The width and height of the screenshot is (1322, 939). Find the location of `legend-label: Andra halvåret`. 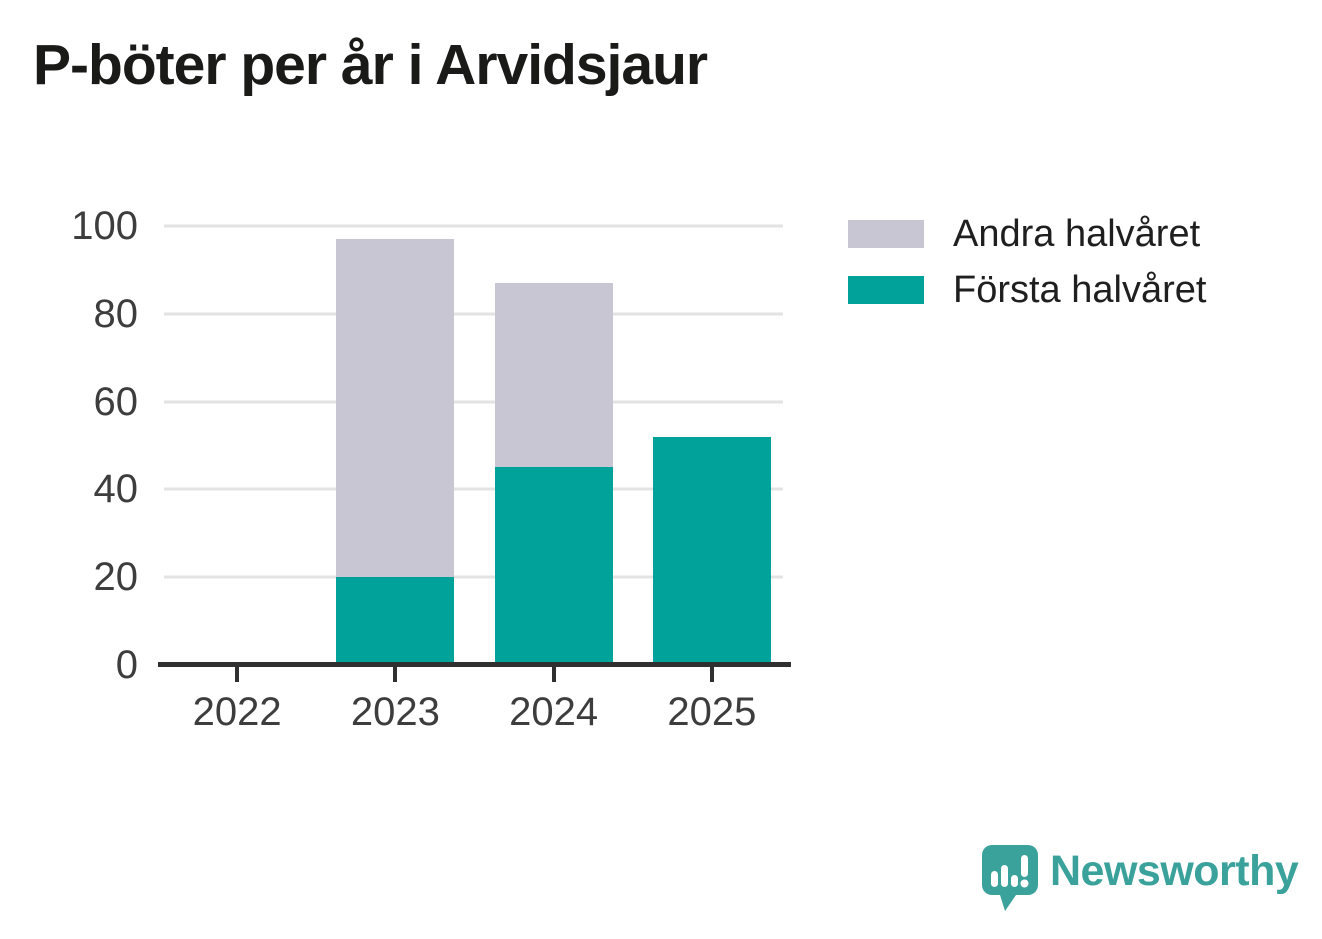

legend-label: Andra halvåret is located at coordinates (1077, 234).